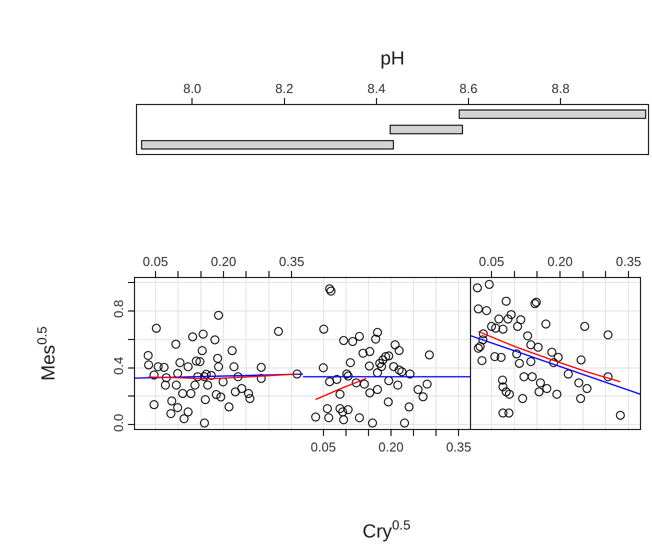  I want to click on x-tick-label: 8.4, so click(376, 88).